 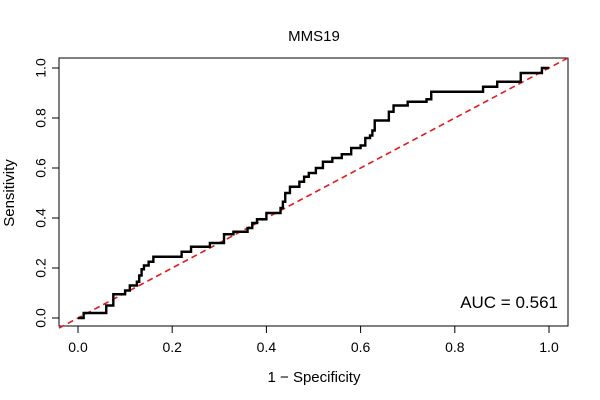 I want to click on y-tick-label: 1.0, so click(x=41, y=68).